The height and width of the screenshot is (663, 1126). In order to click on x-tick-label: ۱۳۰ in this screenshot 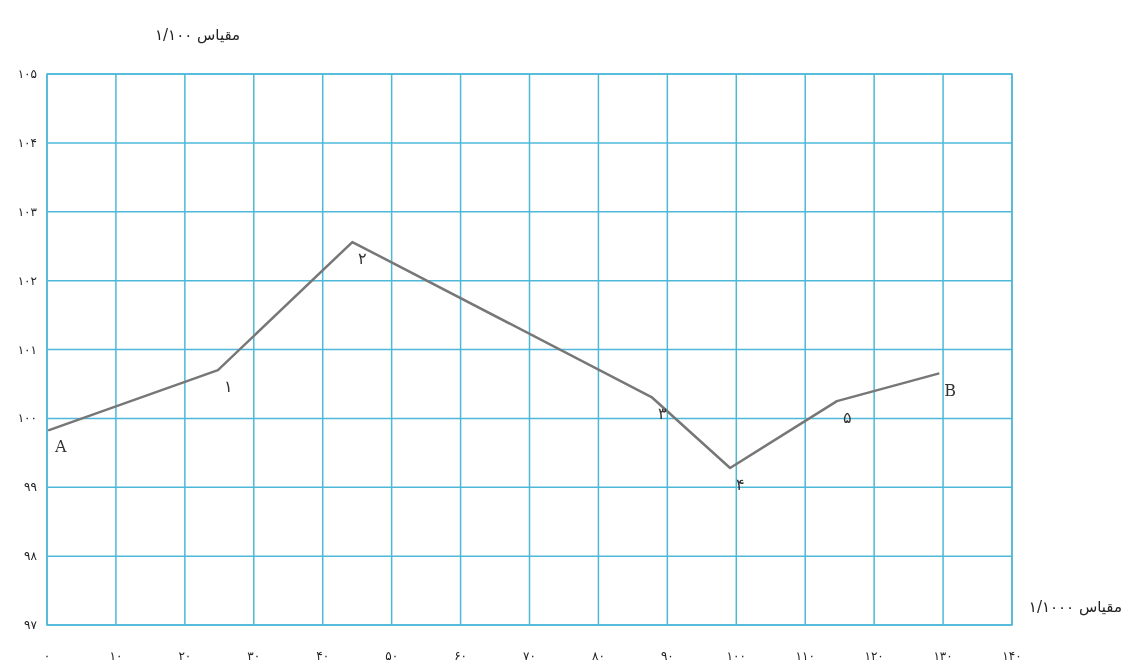, I will do `click(943, 656)`.